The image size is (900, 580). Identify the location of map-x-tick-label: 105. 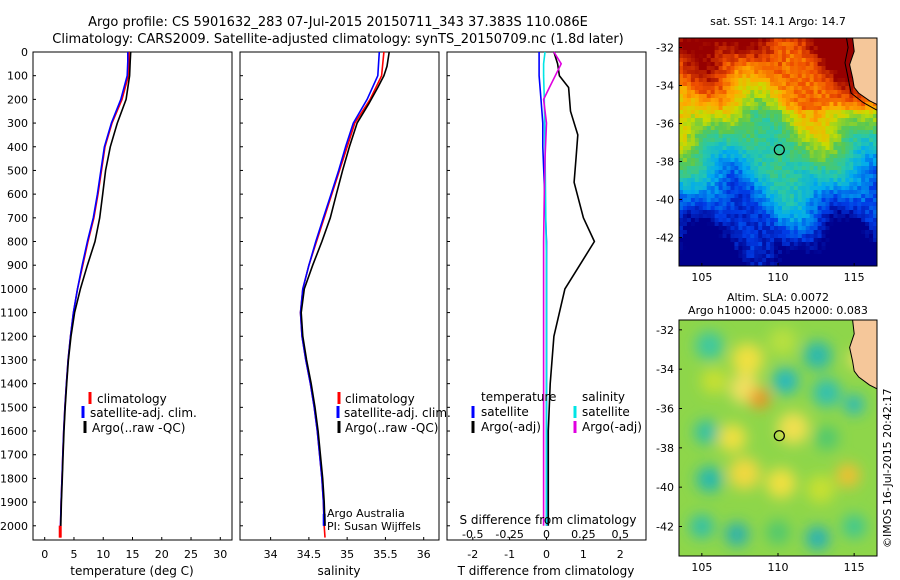
(701, 567).